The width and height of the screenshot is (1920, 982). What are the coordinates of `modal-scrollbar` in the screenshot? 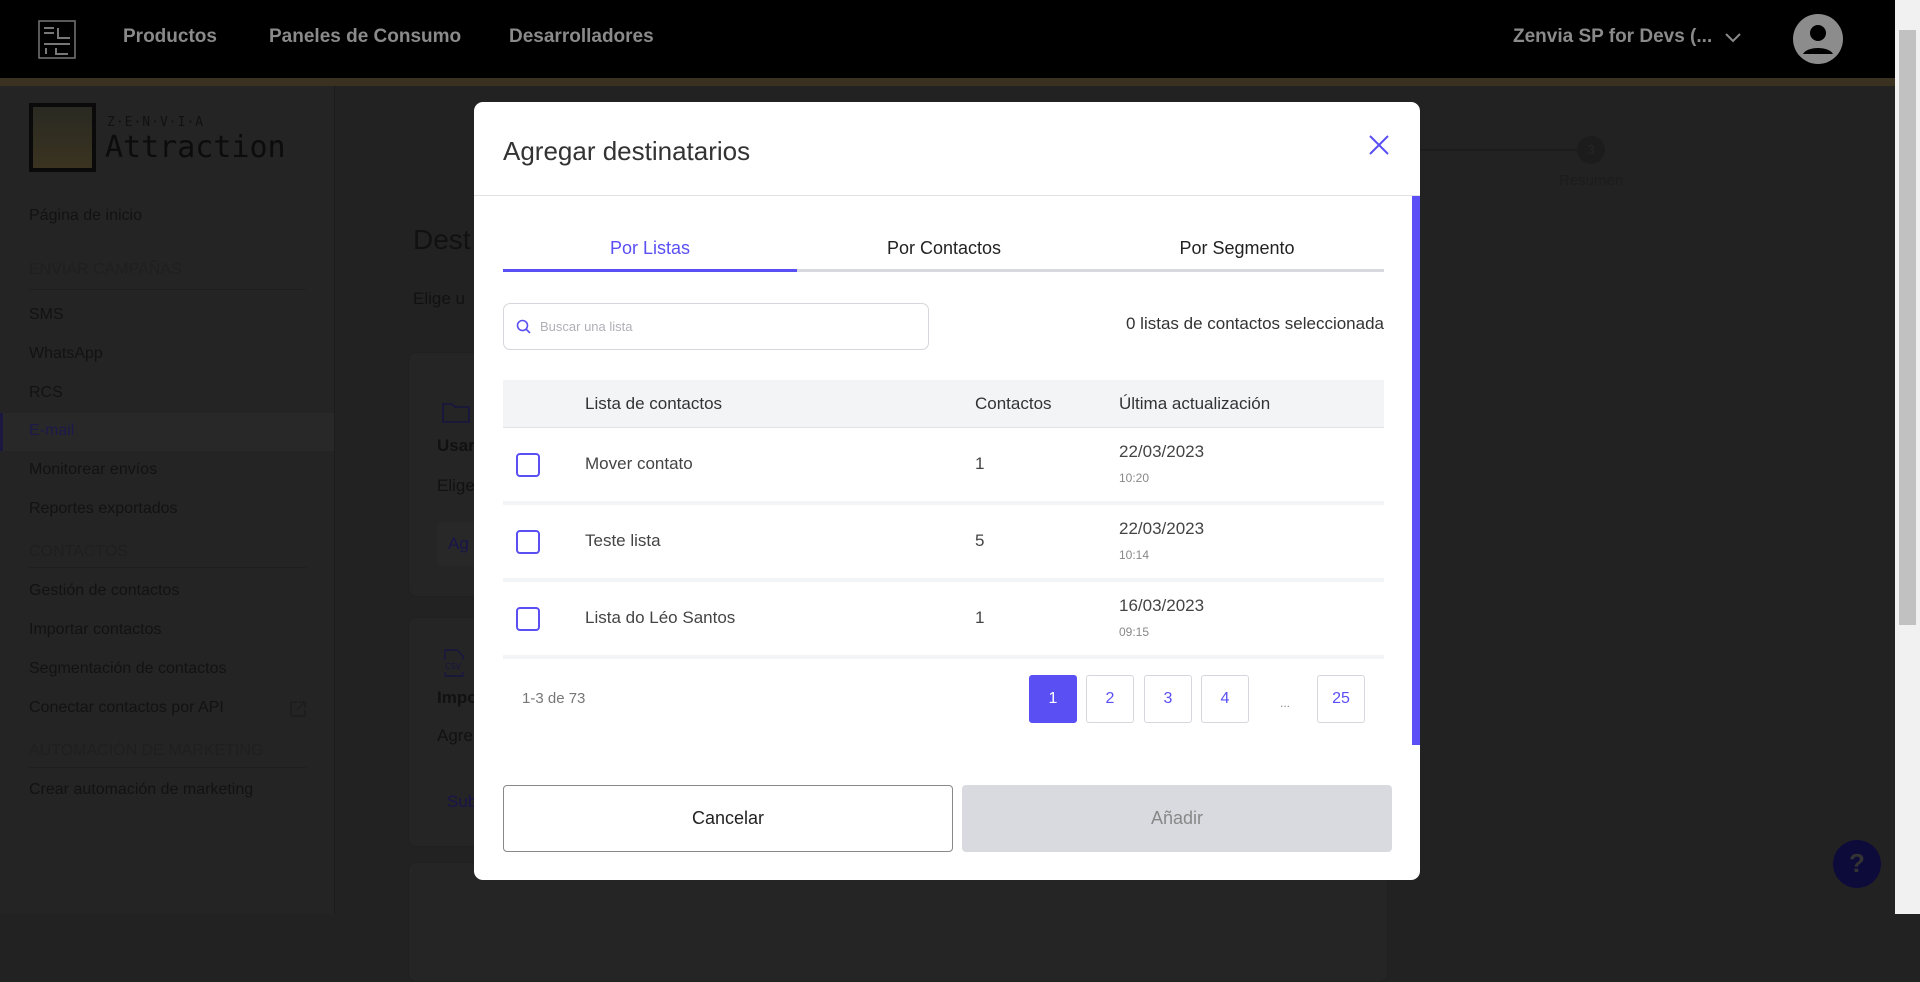 It's located at (1416, 470).